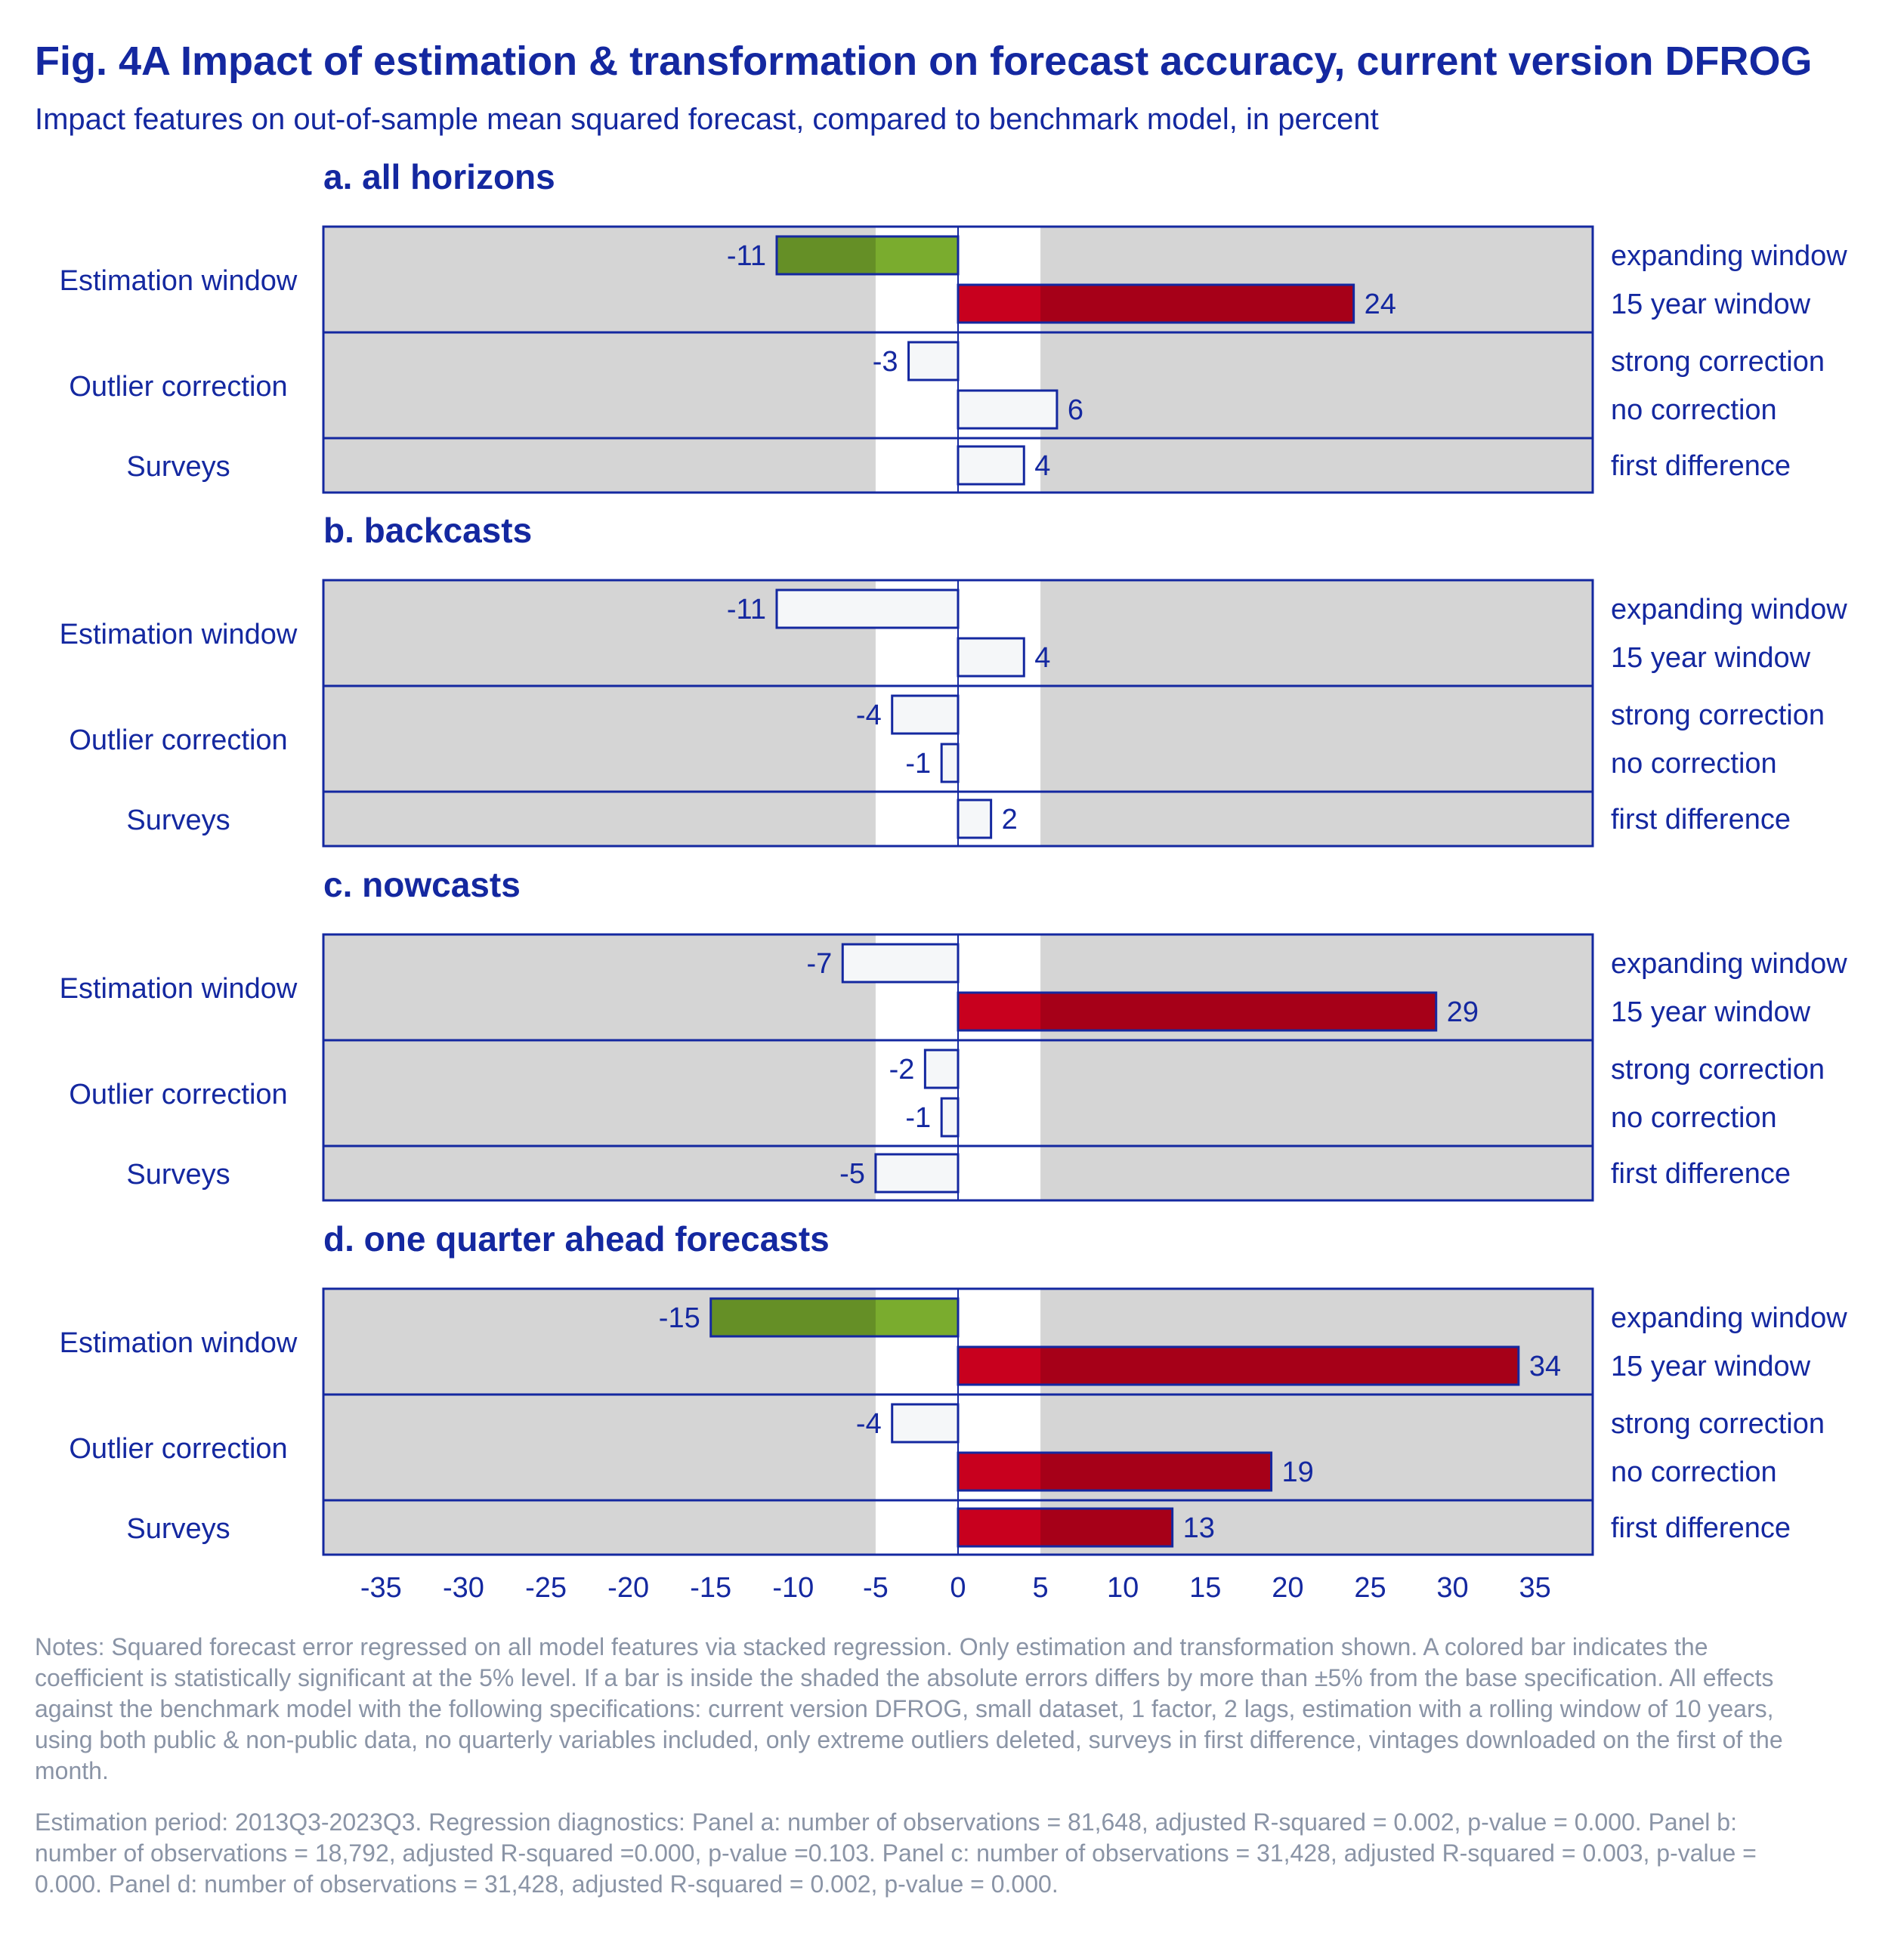 The height and width of the screenshot is (1949, 1904). I want to click on x-tick-label: 0, so click(958, 1588).